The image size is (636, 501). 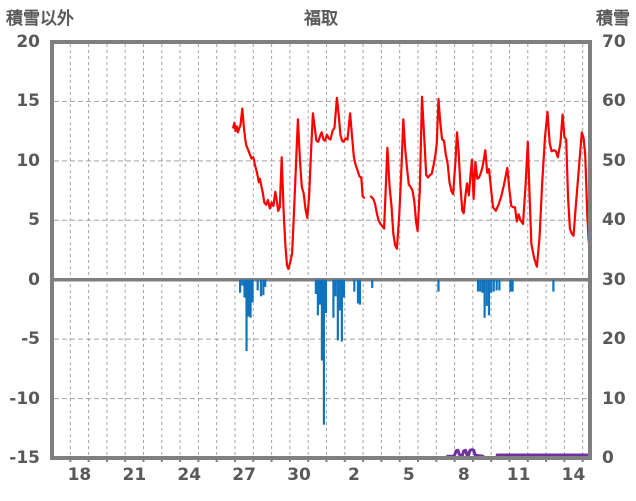 I want to click on left-axis-tick-label: 20, so click(x=28, y=42).